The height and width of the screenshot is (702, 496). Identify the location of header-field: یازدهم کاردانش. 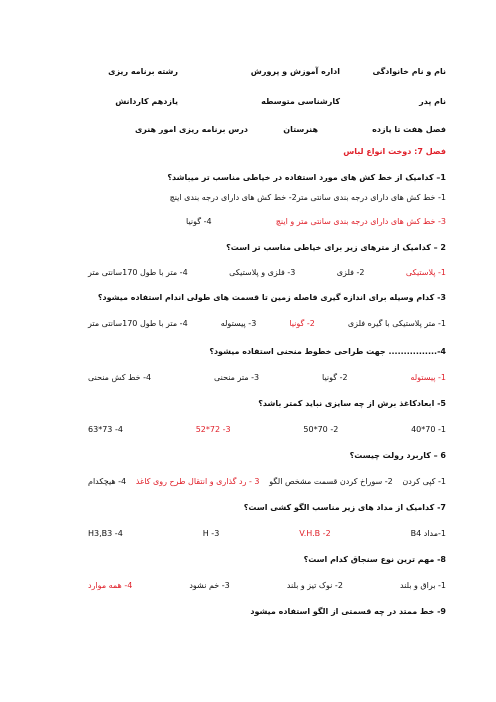
(146, 101).